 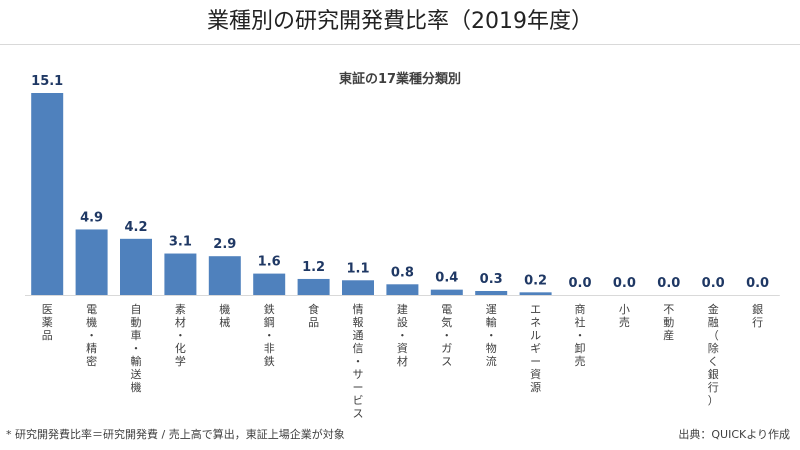 I want to click on data-label: 0.2, so click(x=535, y=280).